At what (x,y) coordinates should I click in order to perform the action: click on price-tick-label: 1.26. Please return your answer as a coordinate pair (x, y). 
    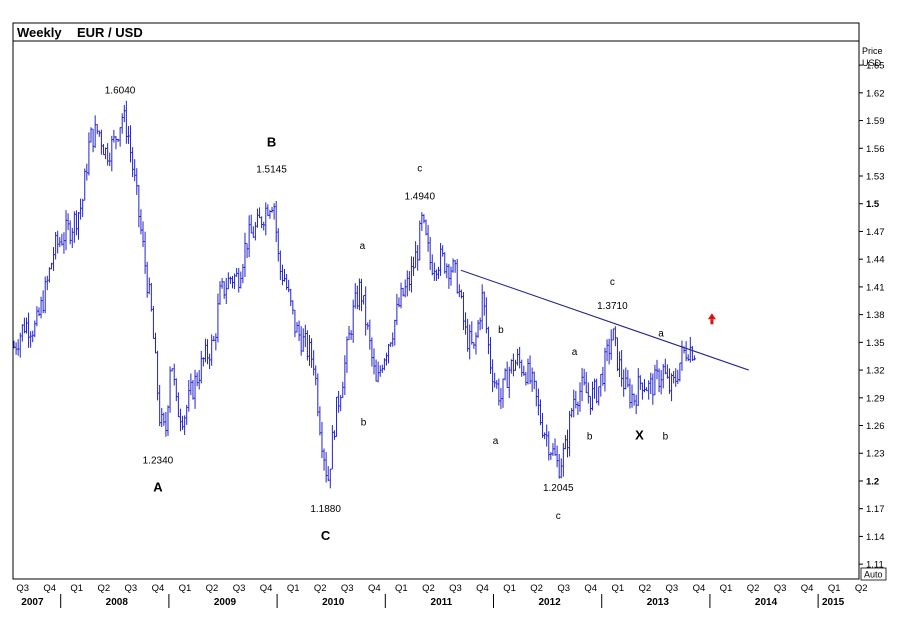
    Looking at the image, I should click on (875, 426).